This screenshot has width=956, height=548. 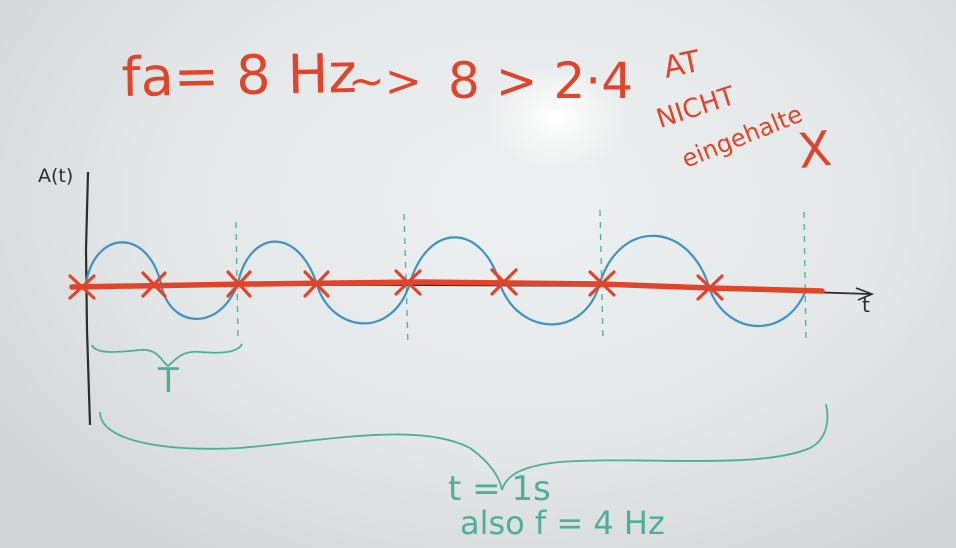 What do you see at coordinates (814, 150) in the screenshot?
I see `cross-mark: X` at bounding box center [814, 150].